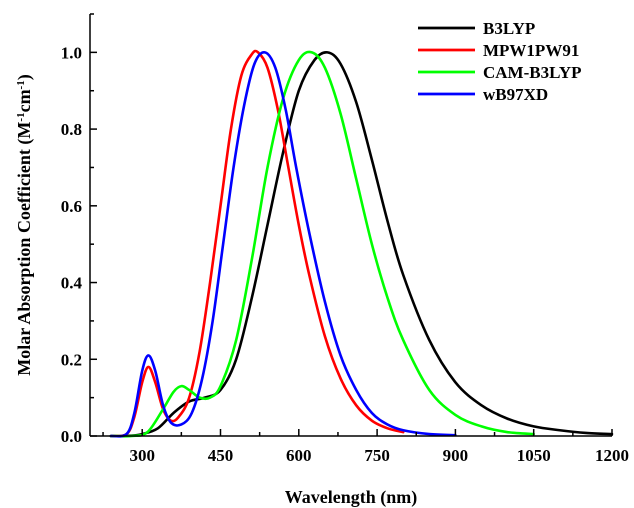 This screenshot has width=634, height=508. Describe the element at coordinates (71, 206) in the screenshot. I see `y-tick-label: 0.6` at that location.